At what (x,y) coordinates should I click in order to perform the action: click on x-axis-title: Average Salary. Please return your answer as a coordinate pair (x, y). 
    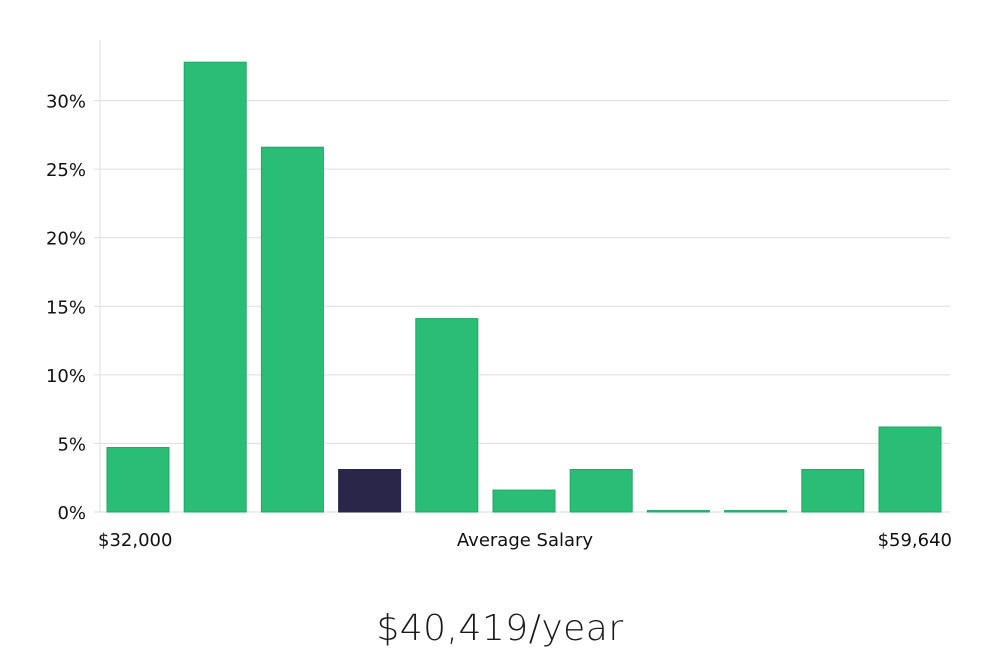
    Looking at the image, I should click on (525, 540).